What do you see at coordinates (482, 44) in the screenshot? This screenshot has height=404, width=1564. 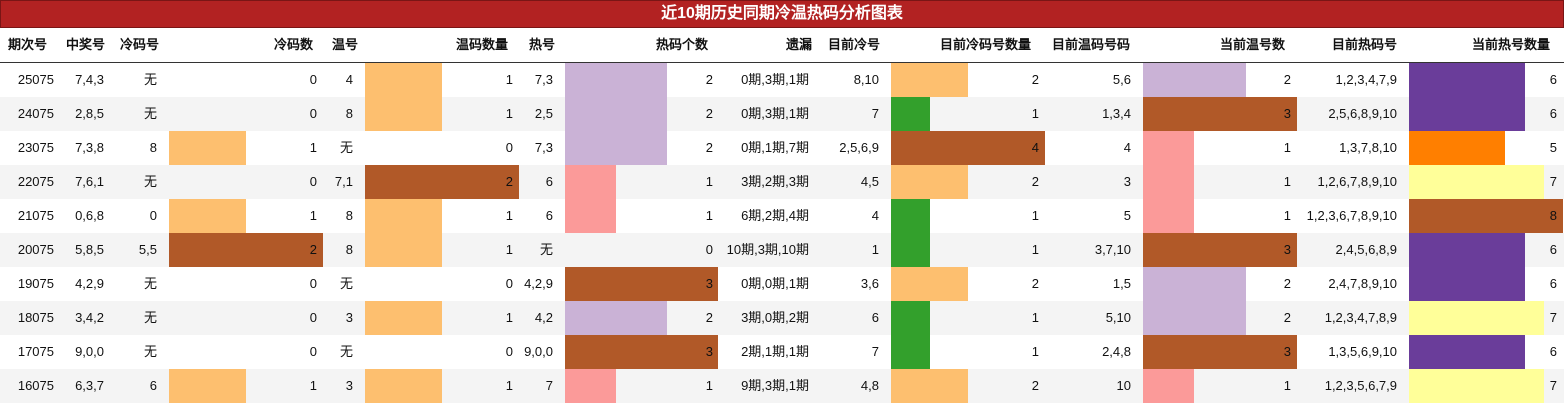 I see `header-warm-count: 温码数量` at bounding box center [482, 44].